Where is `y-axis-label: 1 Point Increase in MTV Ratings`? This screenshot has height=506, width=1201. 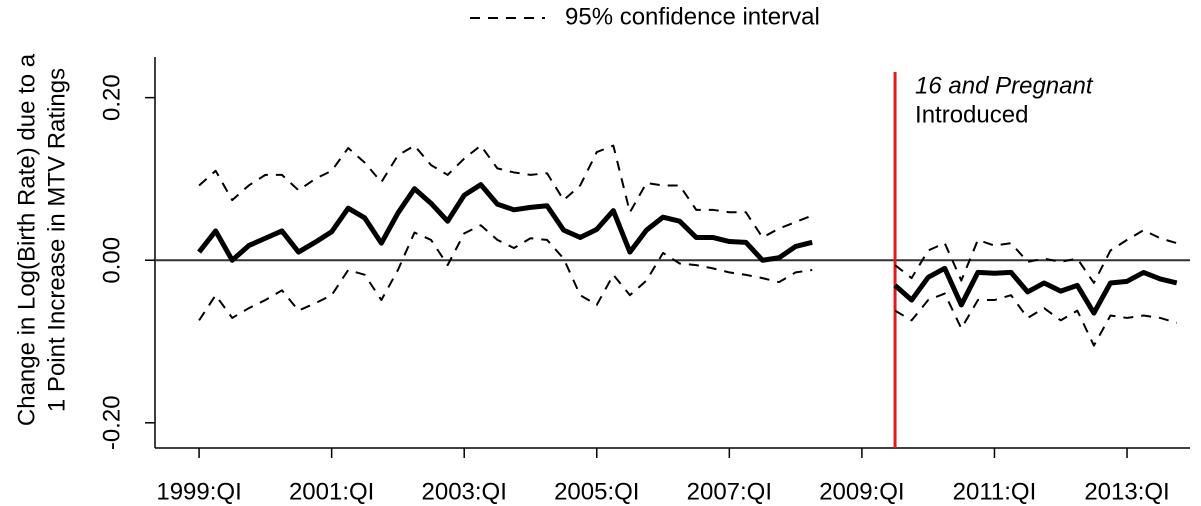 y-axis-label: 1 Point Increase in MTV Ratings is located at coordinates (56, 240).